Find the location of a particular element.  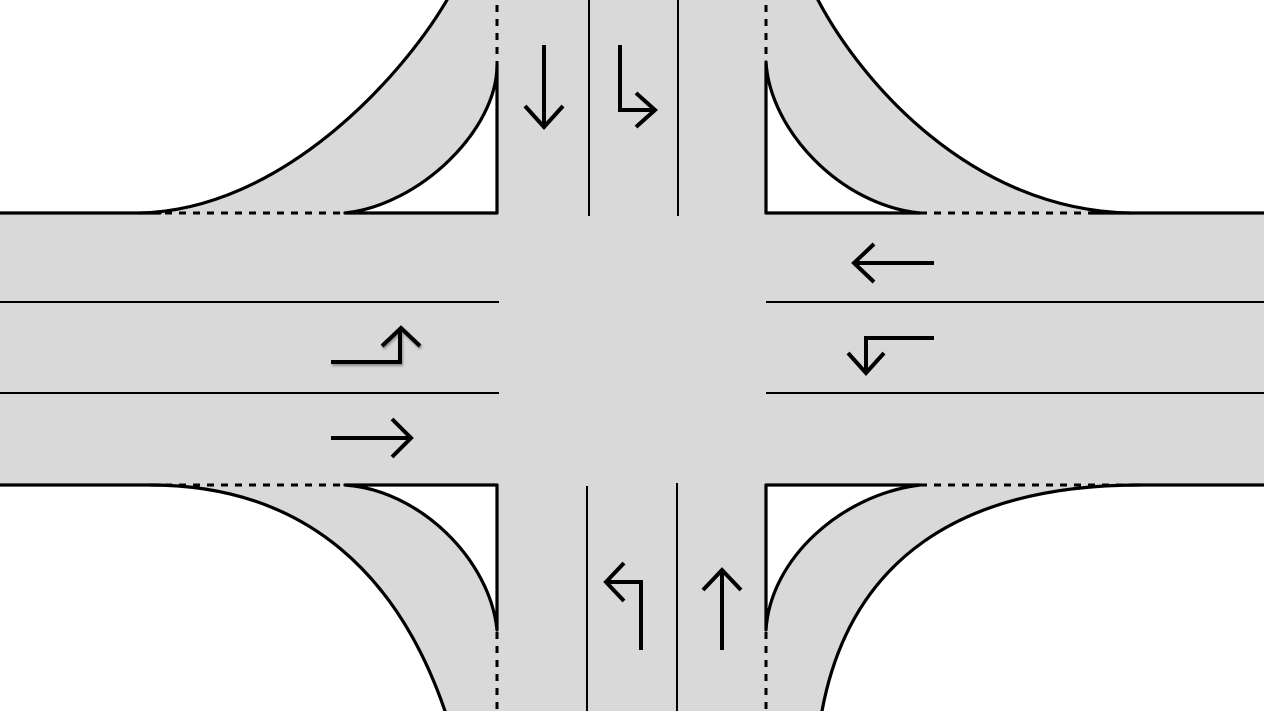

island-edge-bottom-left is located at coordinates (421, 557).